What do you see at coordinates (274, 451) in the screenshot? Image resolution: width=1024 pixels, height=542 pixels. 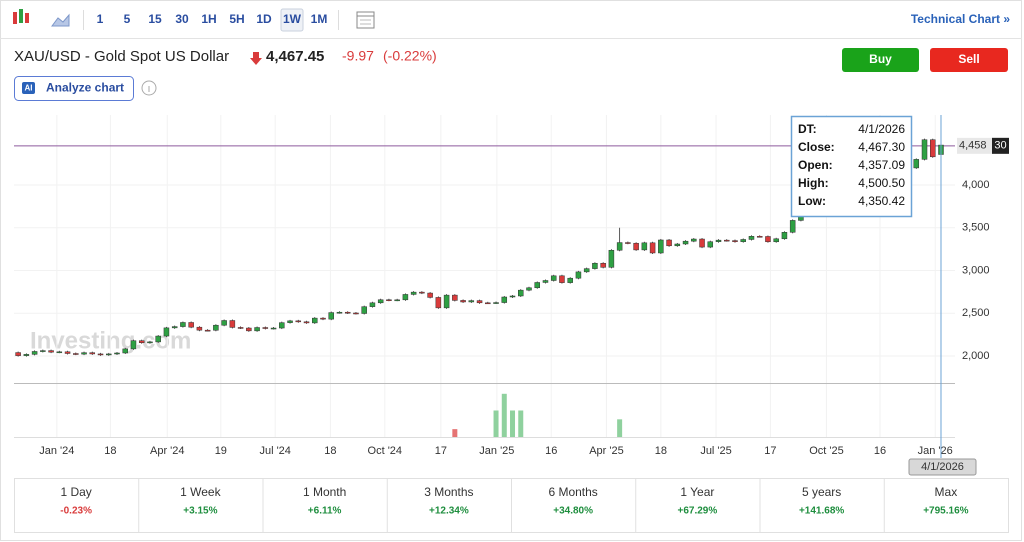 I see `x-tick-label: Jul '24` at bounding box center [274, 451].